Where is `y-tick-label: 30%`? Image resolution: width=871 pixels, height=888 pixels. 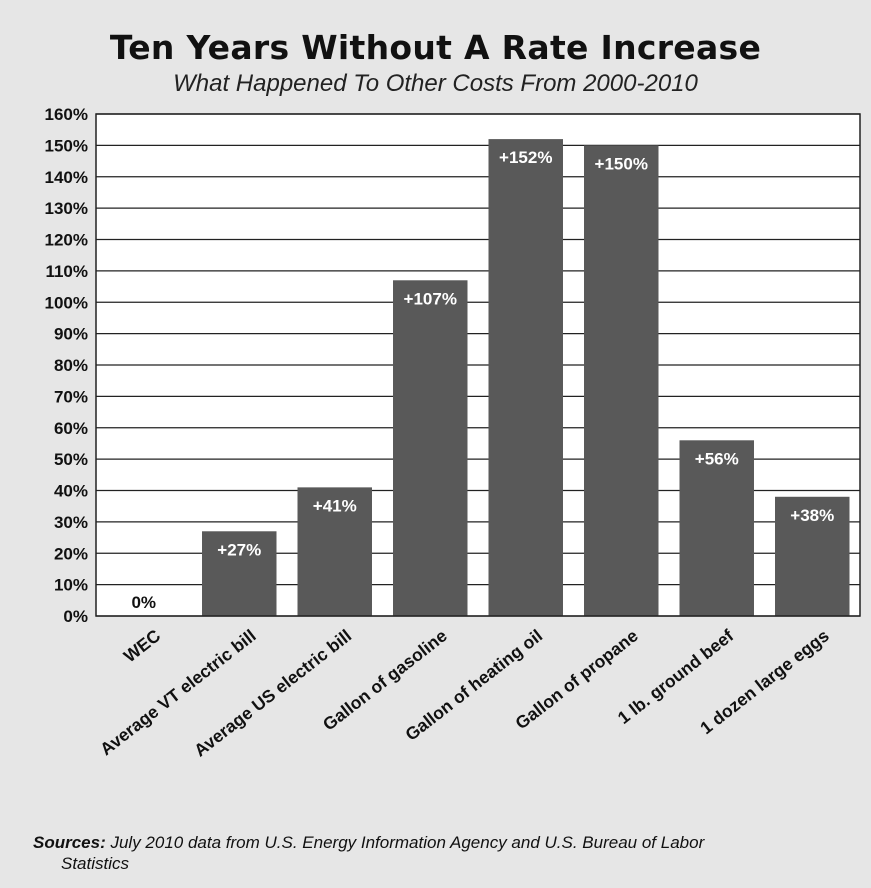
y-tick-label: 30% is located at coordinates (71, 522).